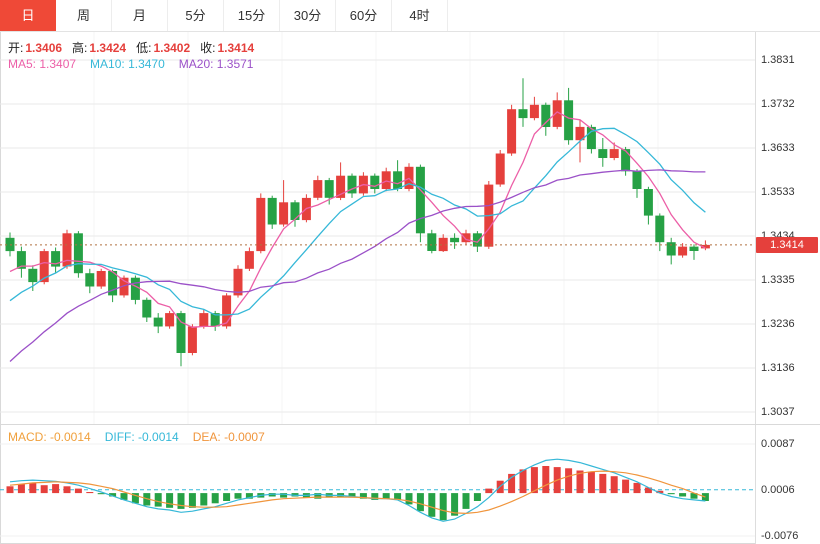 This screenshot has width=820, height=544. Describe the element at coordinates (16, 48) in the screenshot. I see `open-label: 开:` at that location.